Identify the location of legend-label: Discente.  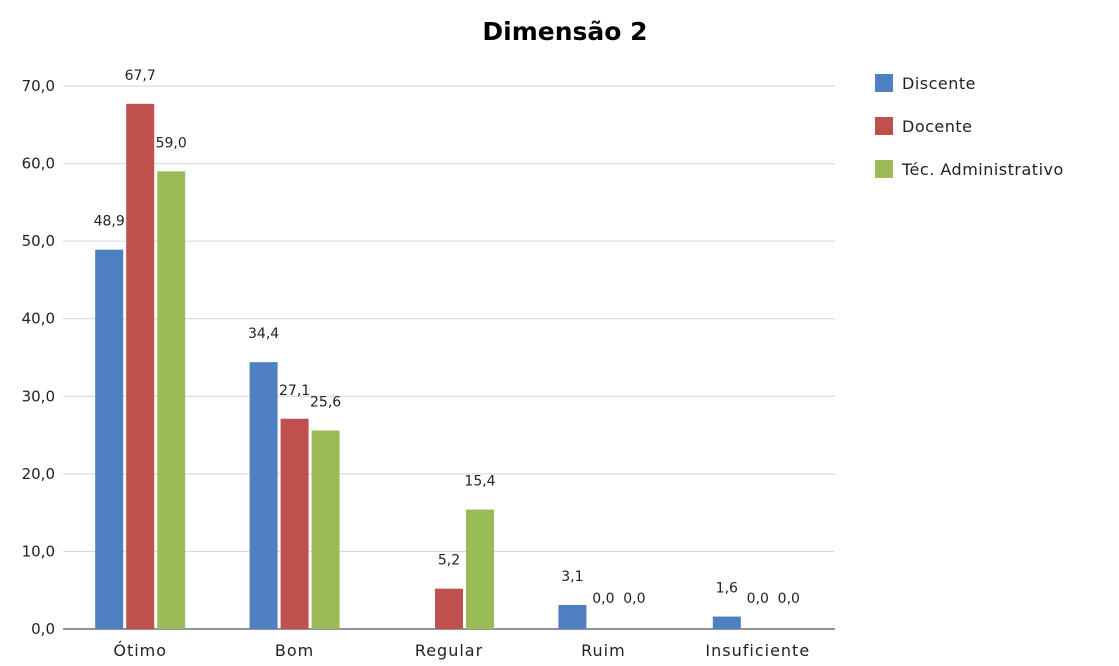
(939, 83).